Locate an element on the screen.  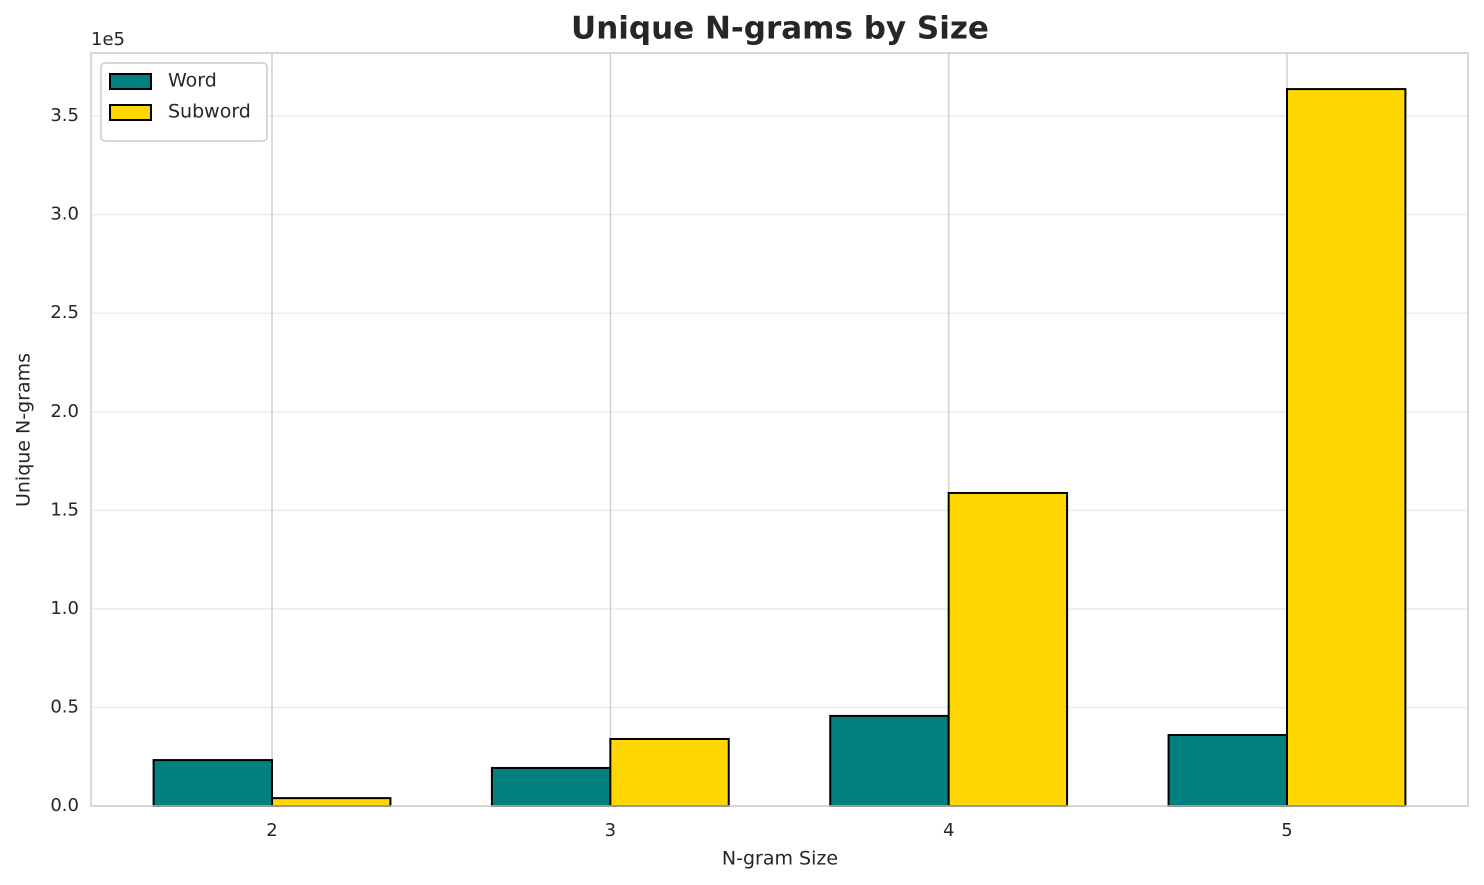
y-tick-label: 1.5 is located at coordinates (64, 509).